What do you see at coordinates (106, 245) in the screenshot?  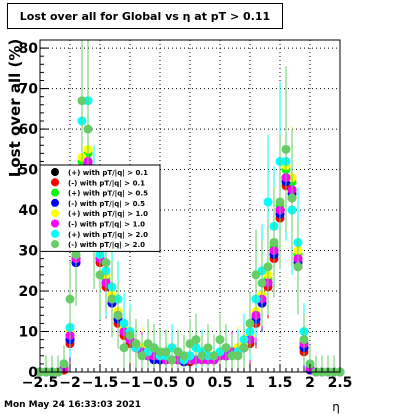 I see `legend-label: (-) with pT/|q| > 2.0` at bounding box center [106, 245].